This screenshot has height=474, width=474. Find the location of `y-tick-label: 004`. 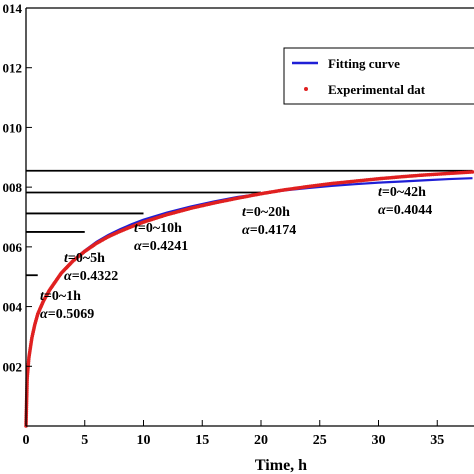

y-tick-label: 004 is located at coordinates (13, 307).